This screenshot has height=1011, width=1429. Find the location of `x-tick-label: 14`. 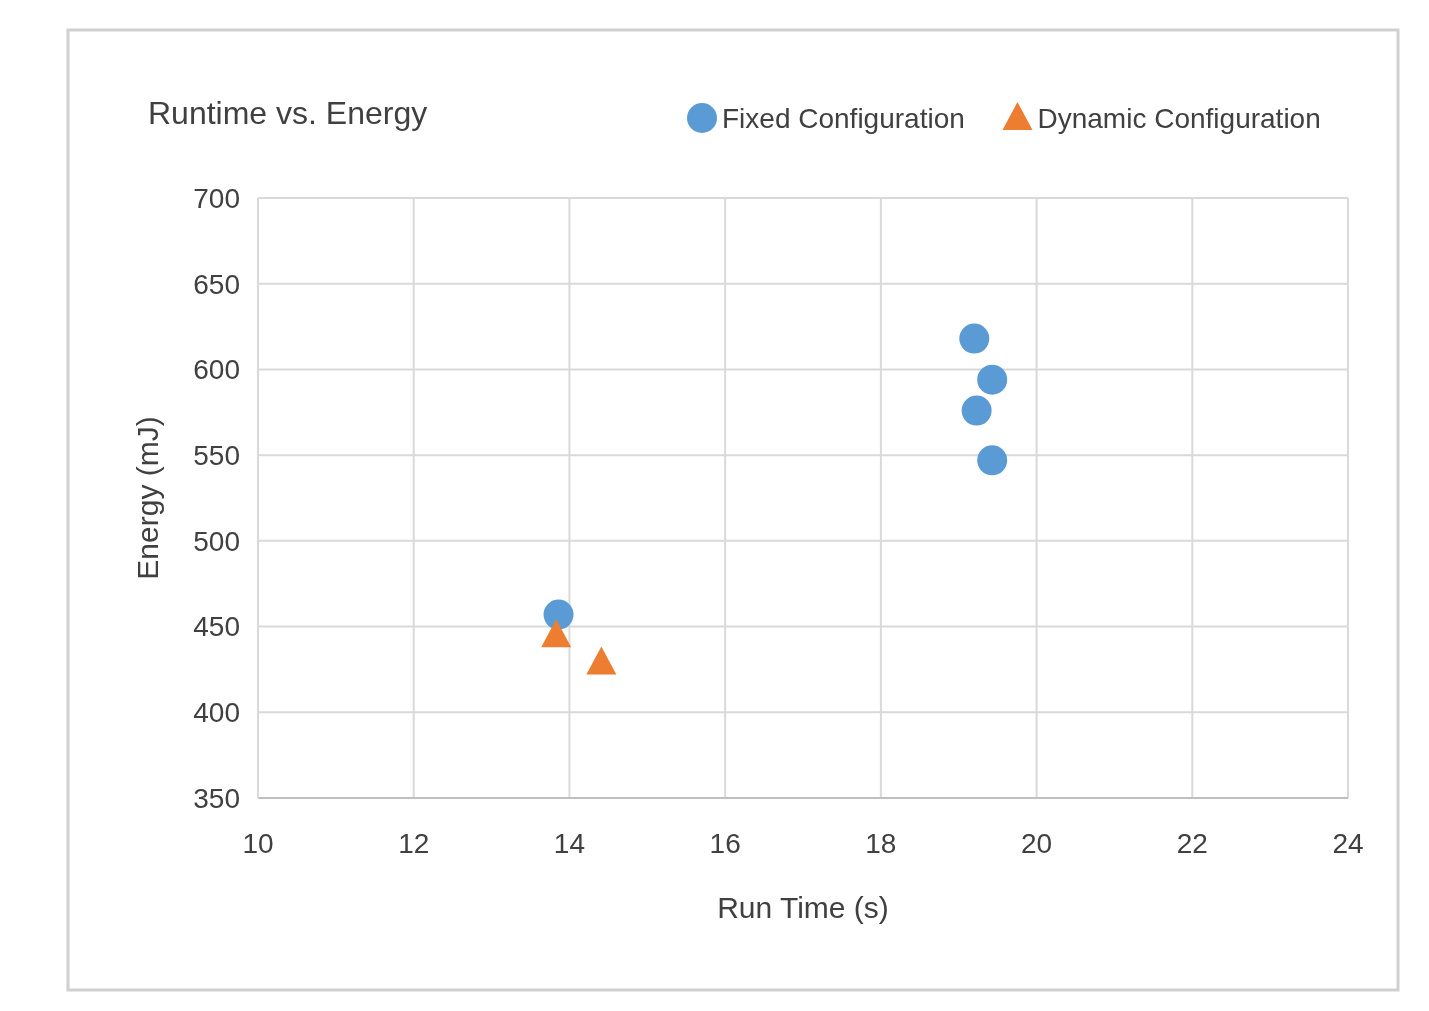

x-tick-label: 14 is located at coordinates (569, 843).